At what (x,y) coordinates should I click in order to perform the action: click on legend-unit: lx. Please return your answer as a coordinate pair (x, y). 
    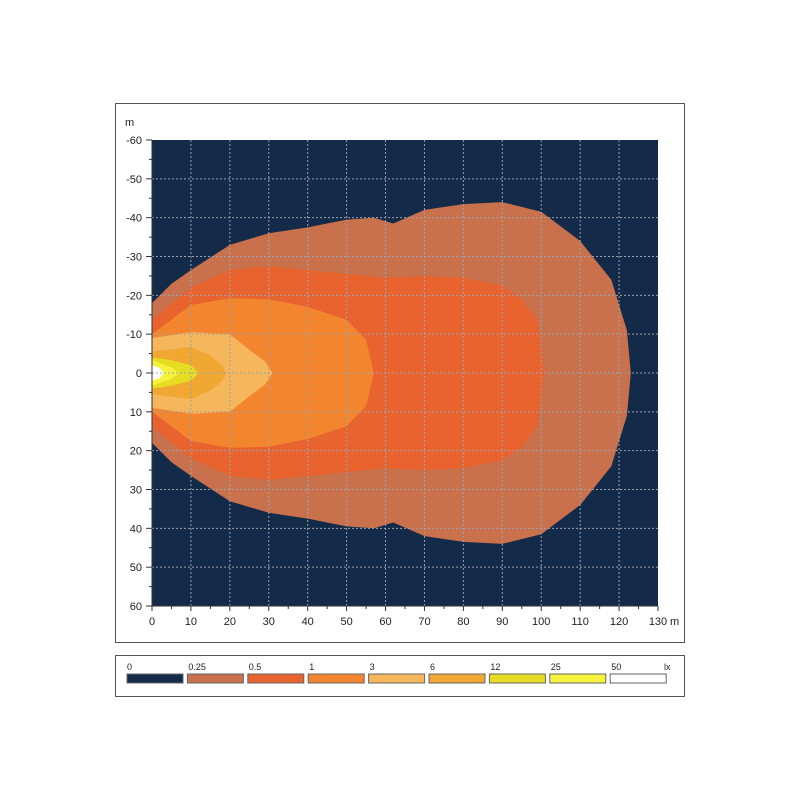
    Looking at the image, I should click on (667, 667).